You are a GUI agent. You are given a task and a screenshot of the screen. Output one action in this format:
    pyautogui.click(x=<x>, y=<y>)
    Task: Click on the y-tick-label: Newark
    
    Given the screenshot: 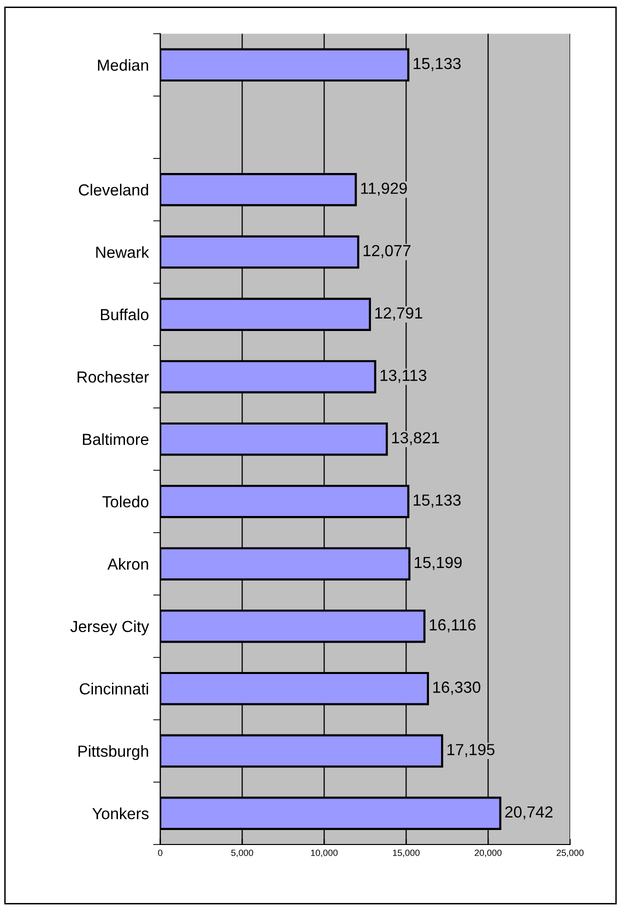 What is the action you would take?
    pyautogui.click(x=123, y=252)
    